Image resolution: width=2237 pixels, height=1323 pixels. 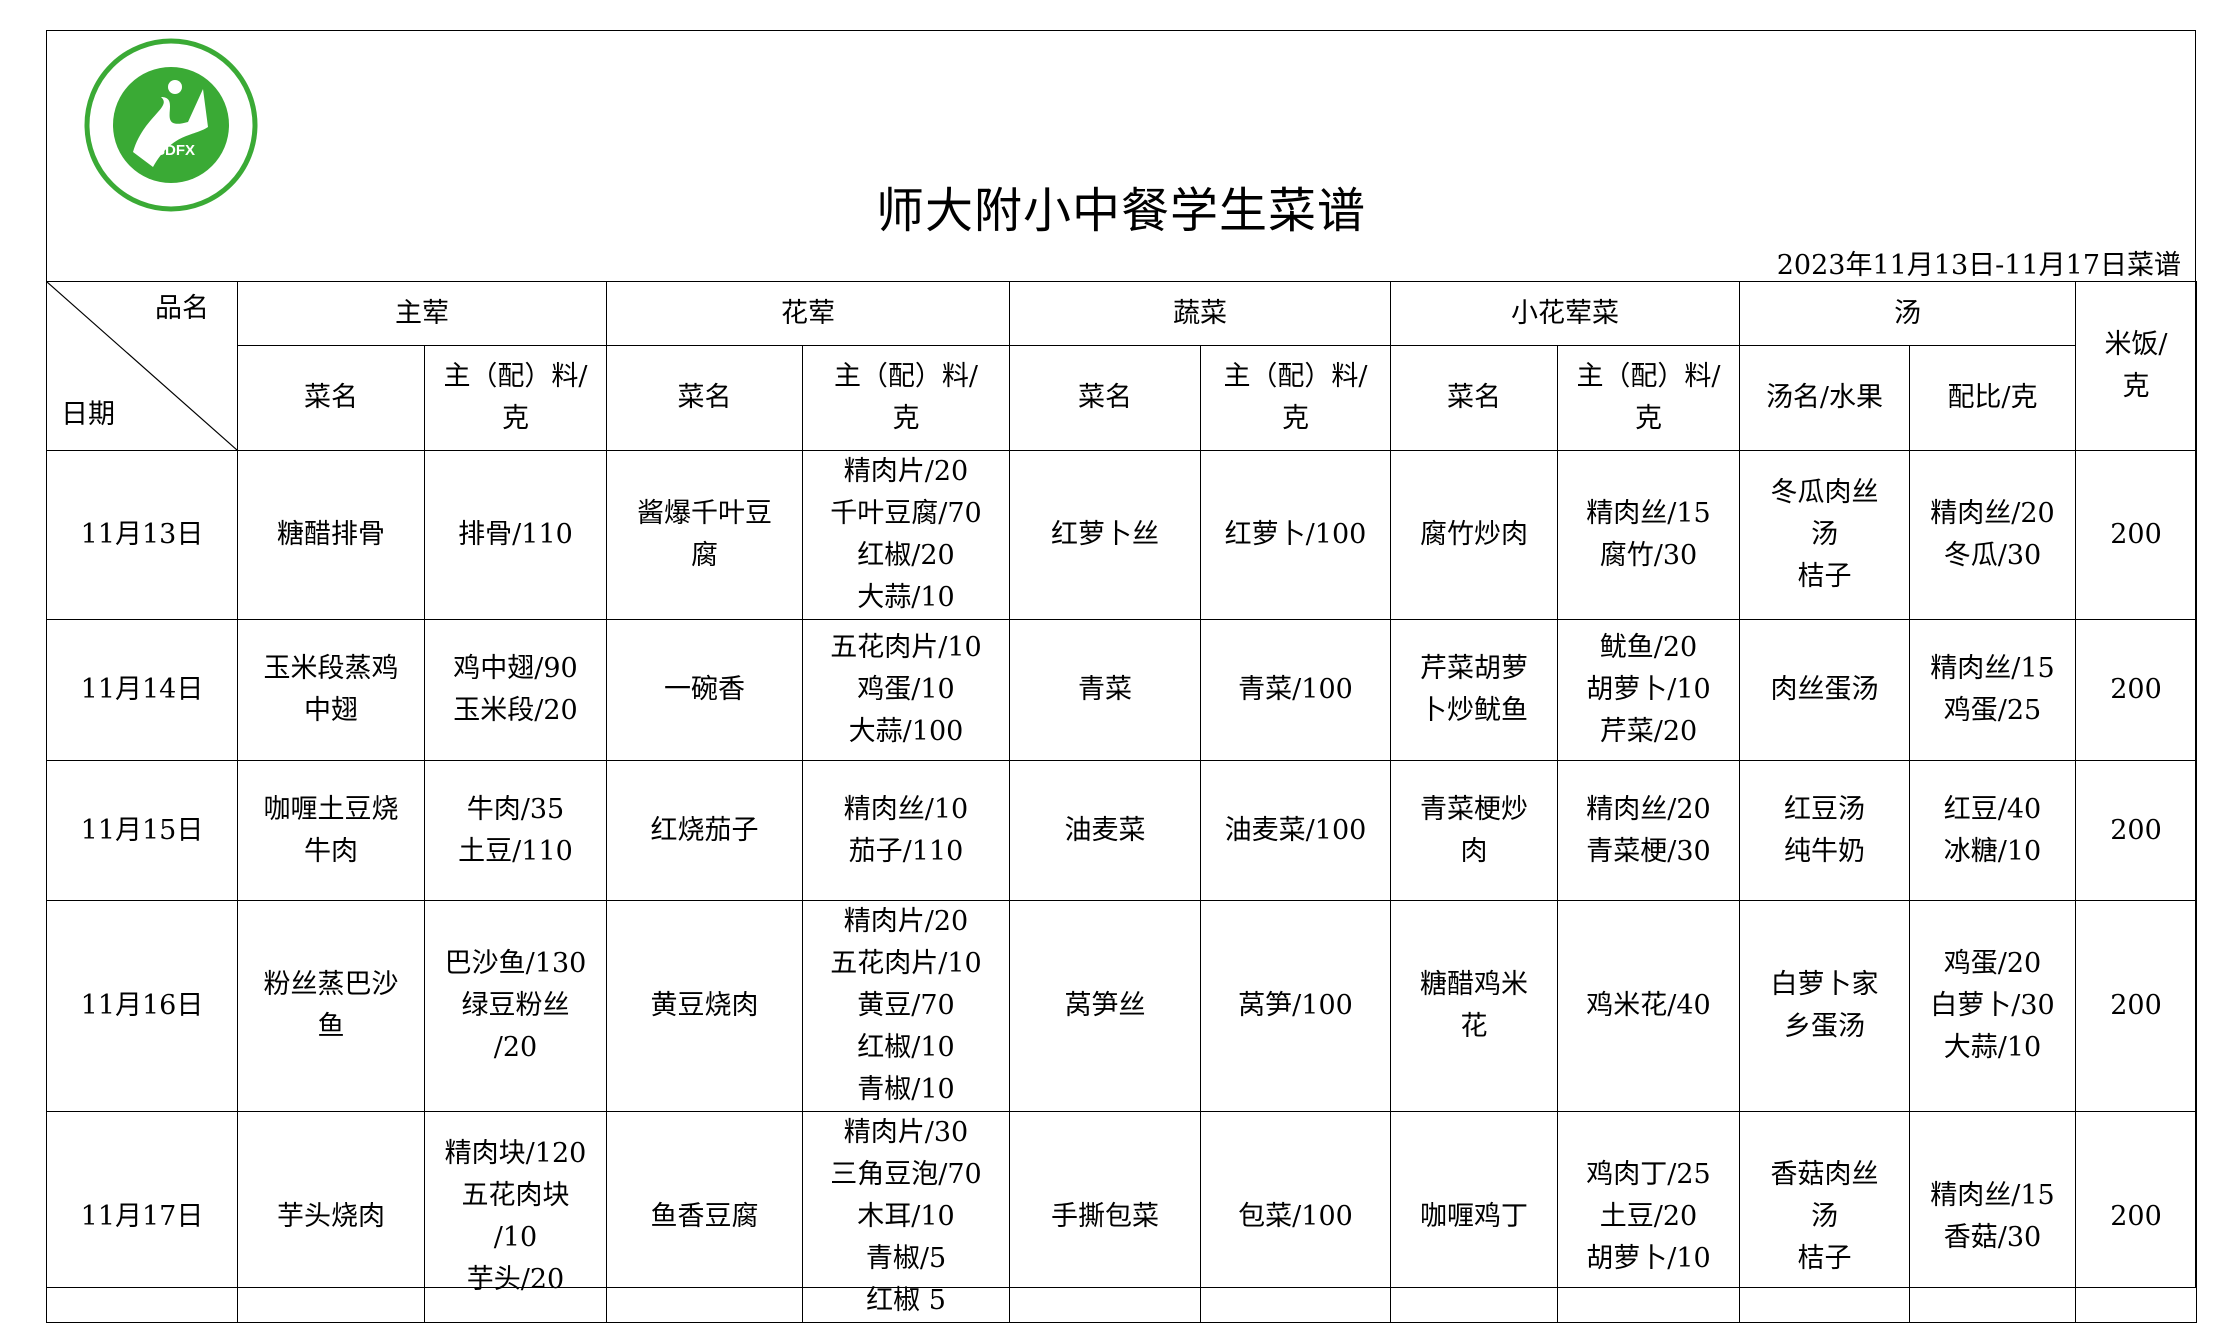 I want to click on dish-name-cell: 酱爆千叶豆 腐, so click(x=704, y=535).